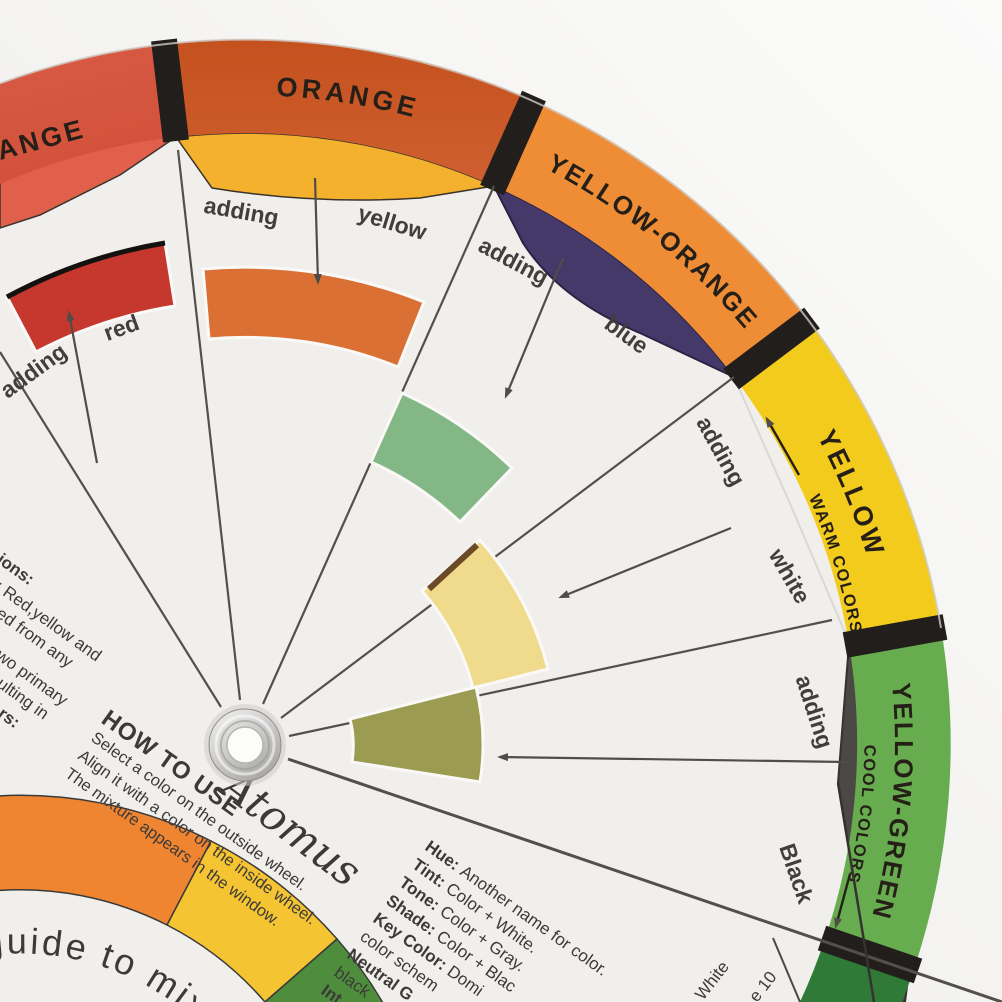  Describe the element at coordinates (82, 387) in the screenshot. I see `arrow-adding-red` at that location.